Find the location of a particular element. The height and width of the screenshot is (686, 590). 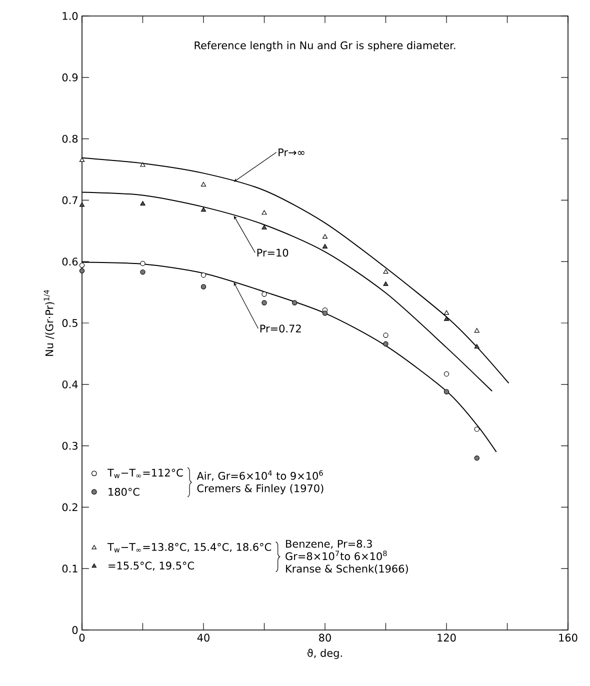

y-tick-label: 0 is located at coordinates (75, 630).